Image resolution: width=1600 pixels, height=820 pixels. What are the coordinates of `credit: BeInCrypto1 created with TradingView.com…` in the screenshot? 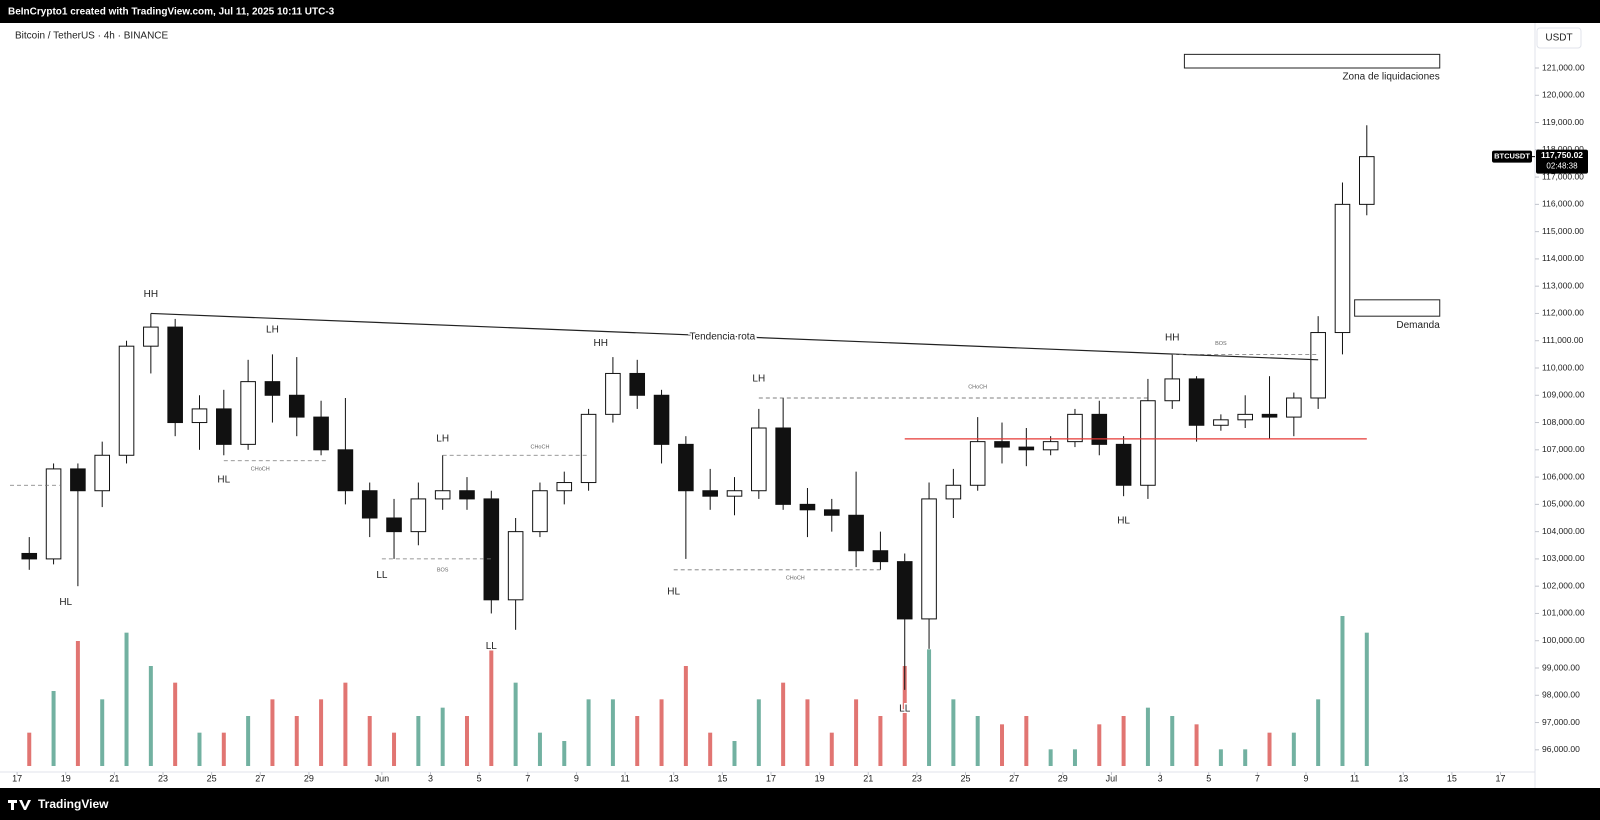 It's located at (171, 12).